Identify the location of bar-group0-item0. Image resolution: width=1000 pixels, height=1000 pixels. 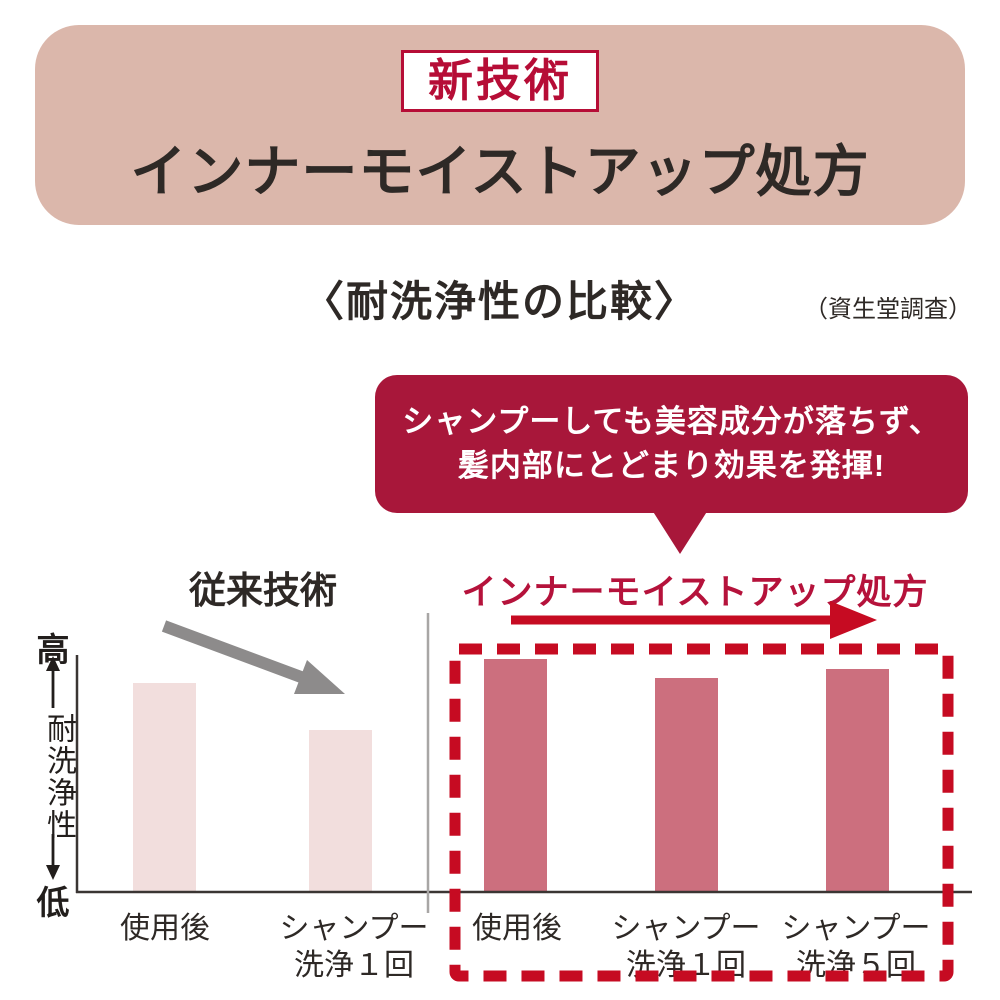
(164, 787).